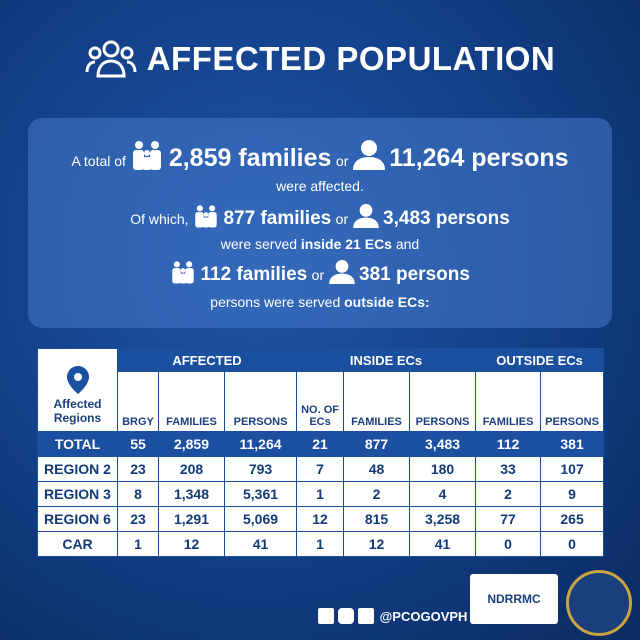 This screenshot has height=640, width=640. I want to click on summary-line: were served inside 21 ECs and, so click(320, 244).